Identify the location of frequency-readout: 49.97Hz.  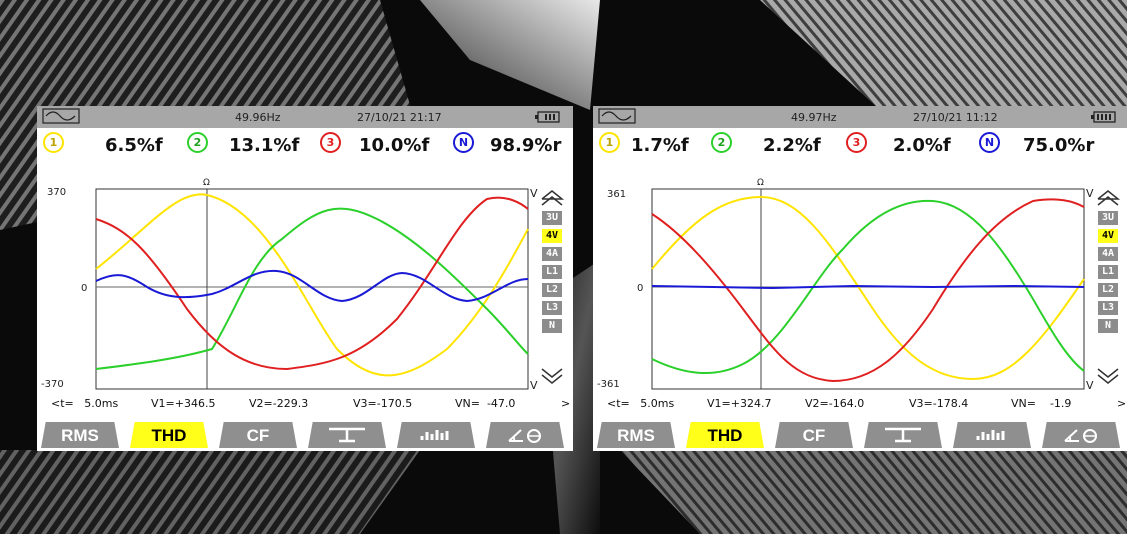
(814, 117).